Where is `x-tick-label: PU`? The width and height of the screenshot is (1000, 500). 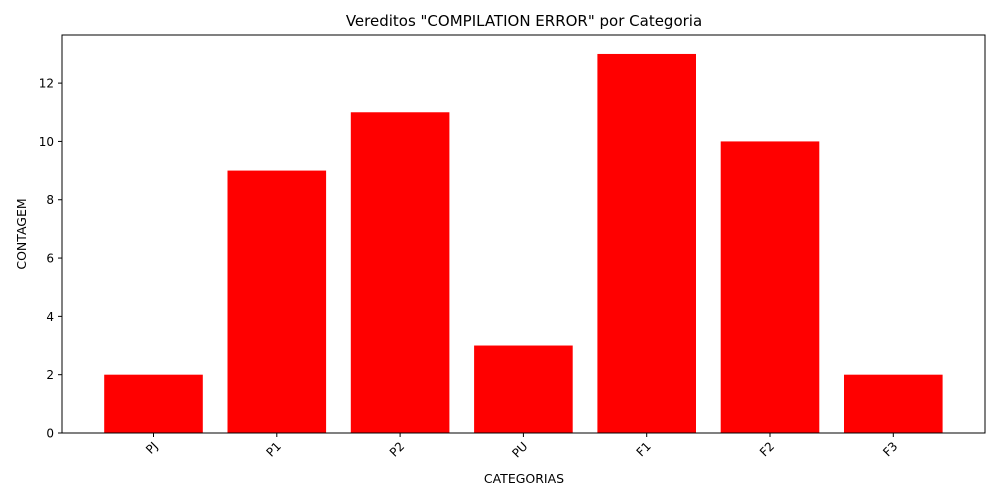 x-tick-label: PU is located at coordinates (519, 449).